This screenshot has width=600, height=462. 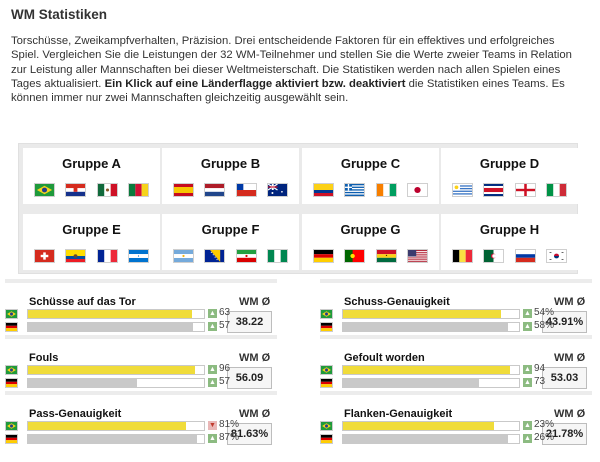 I want to click on ghana-flag, so click(x=386, y=256).